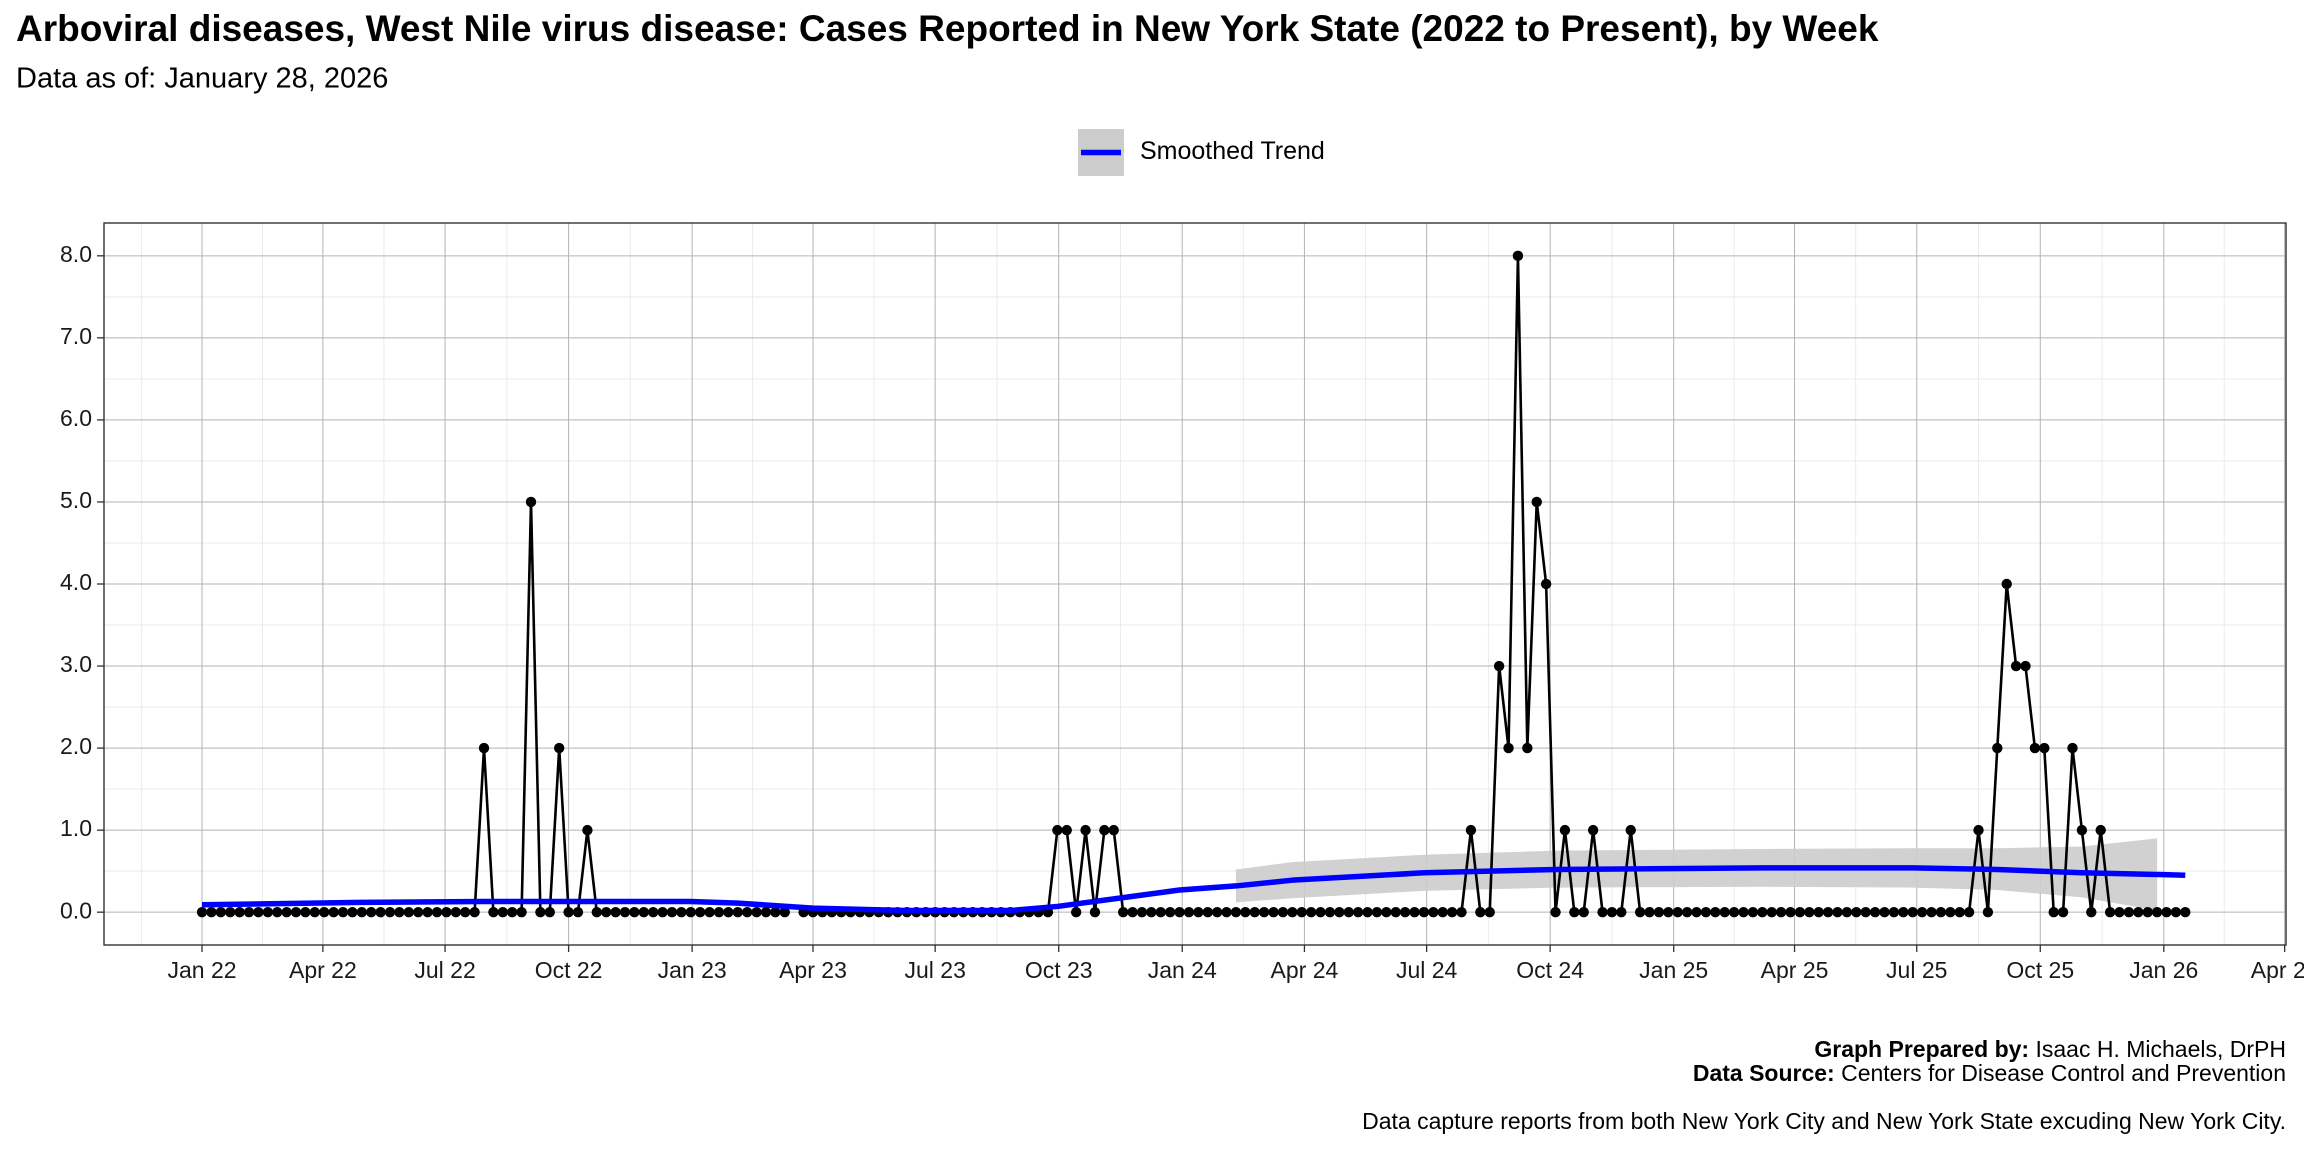 Image resolution: width=2304 pixels, height=1152 pixels. What do you see at coordinates (1232, 151) in the screenshot?
I see `legend-label: Smoothed Trend` at bounding box center [1232, 151].